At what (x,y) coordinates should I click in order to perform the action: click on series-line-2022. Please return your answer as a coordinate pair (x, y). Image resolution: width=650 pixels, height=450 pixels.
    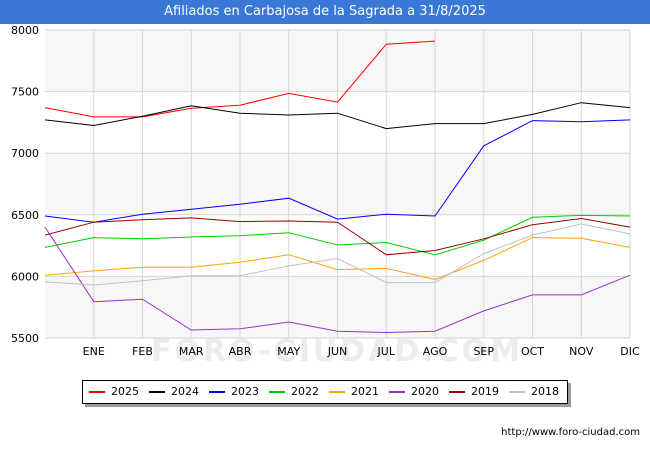
    Looking at the image, I should click on (337, 235).